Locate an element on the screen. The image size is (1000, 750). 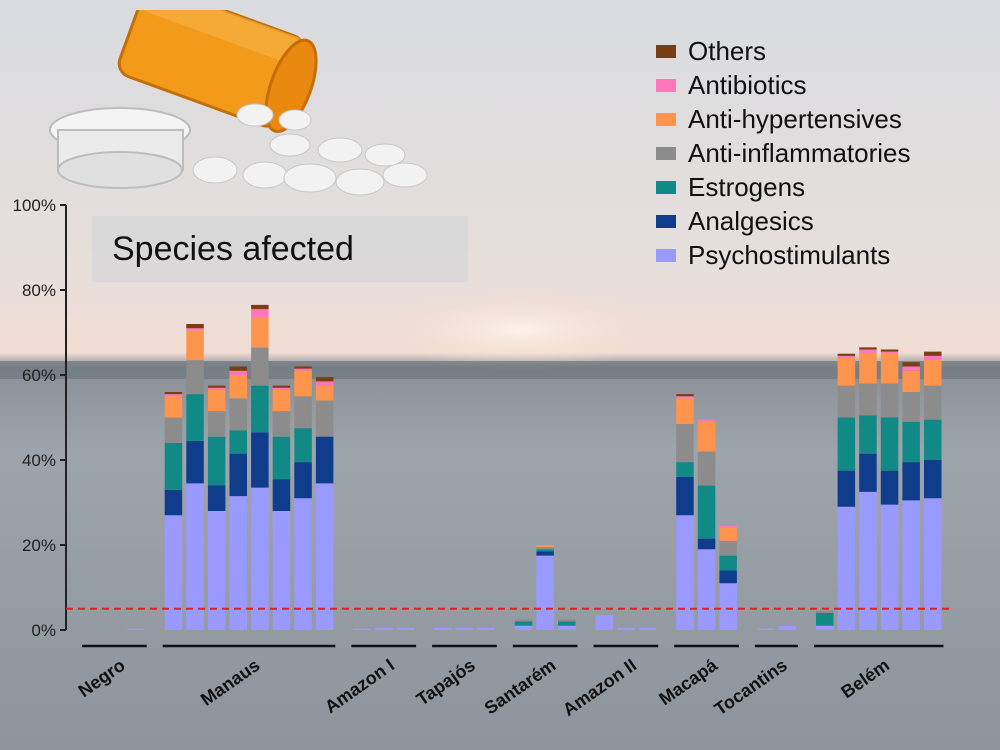
legend-label: Estrogens is located at coordinates (747, 186).